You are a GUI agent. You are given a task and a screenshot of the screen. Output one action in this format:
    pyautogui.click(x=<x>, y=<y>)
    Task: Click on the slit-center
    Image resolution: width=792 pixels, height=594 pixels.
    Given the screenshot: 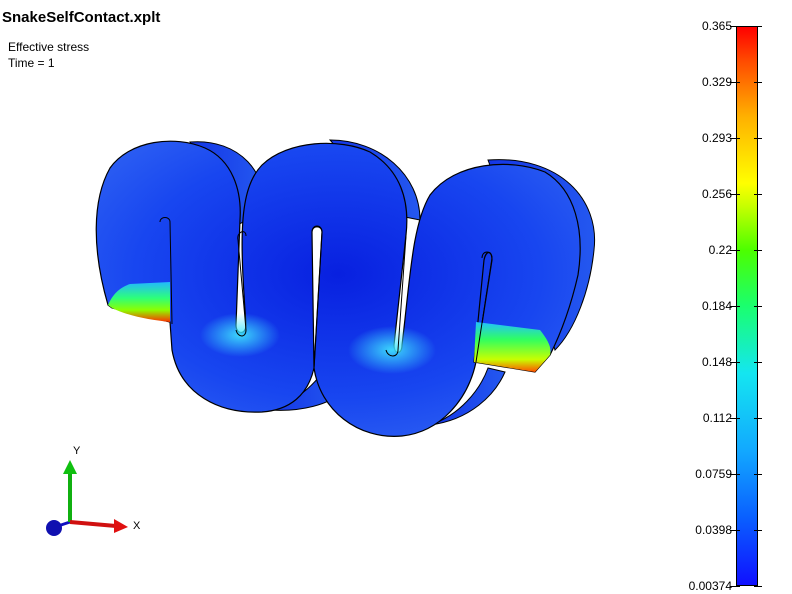 What is the action you would take?
    pyautogui.click(x=241, y=284)
    